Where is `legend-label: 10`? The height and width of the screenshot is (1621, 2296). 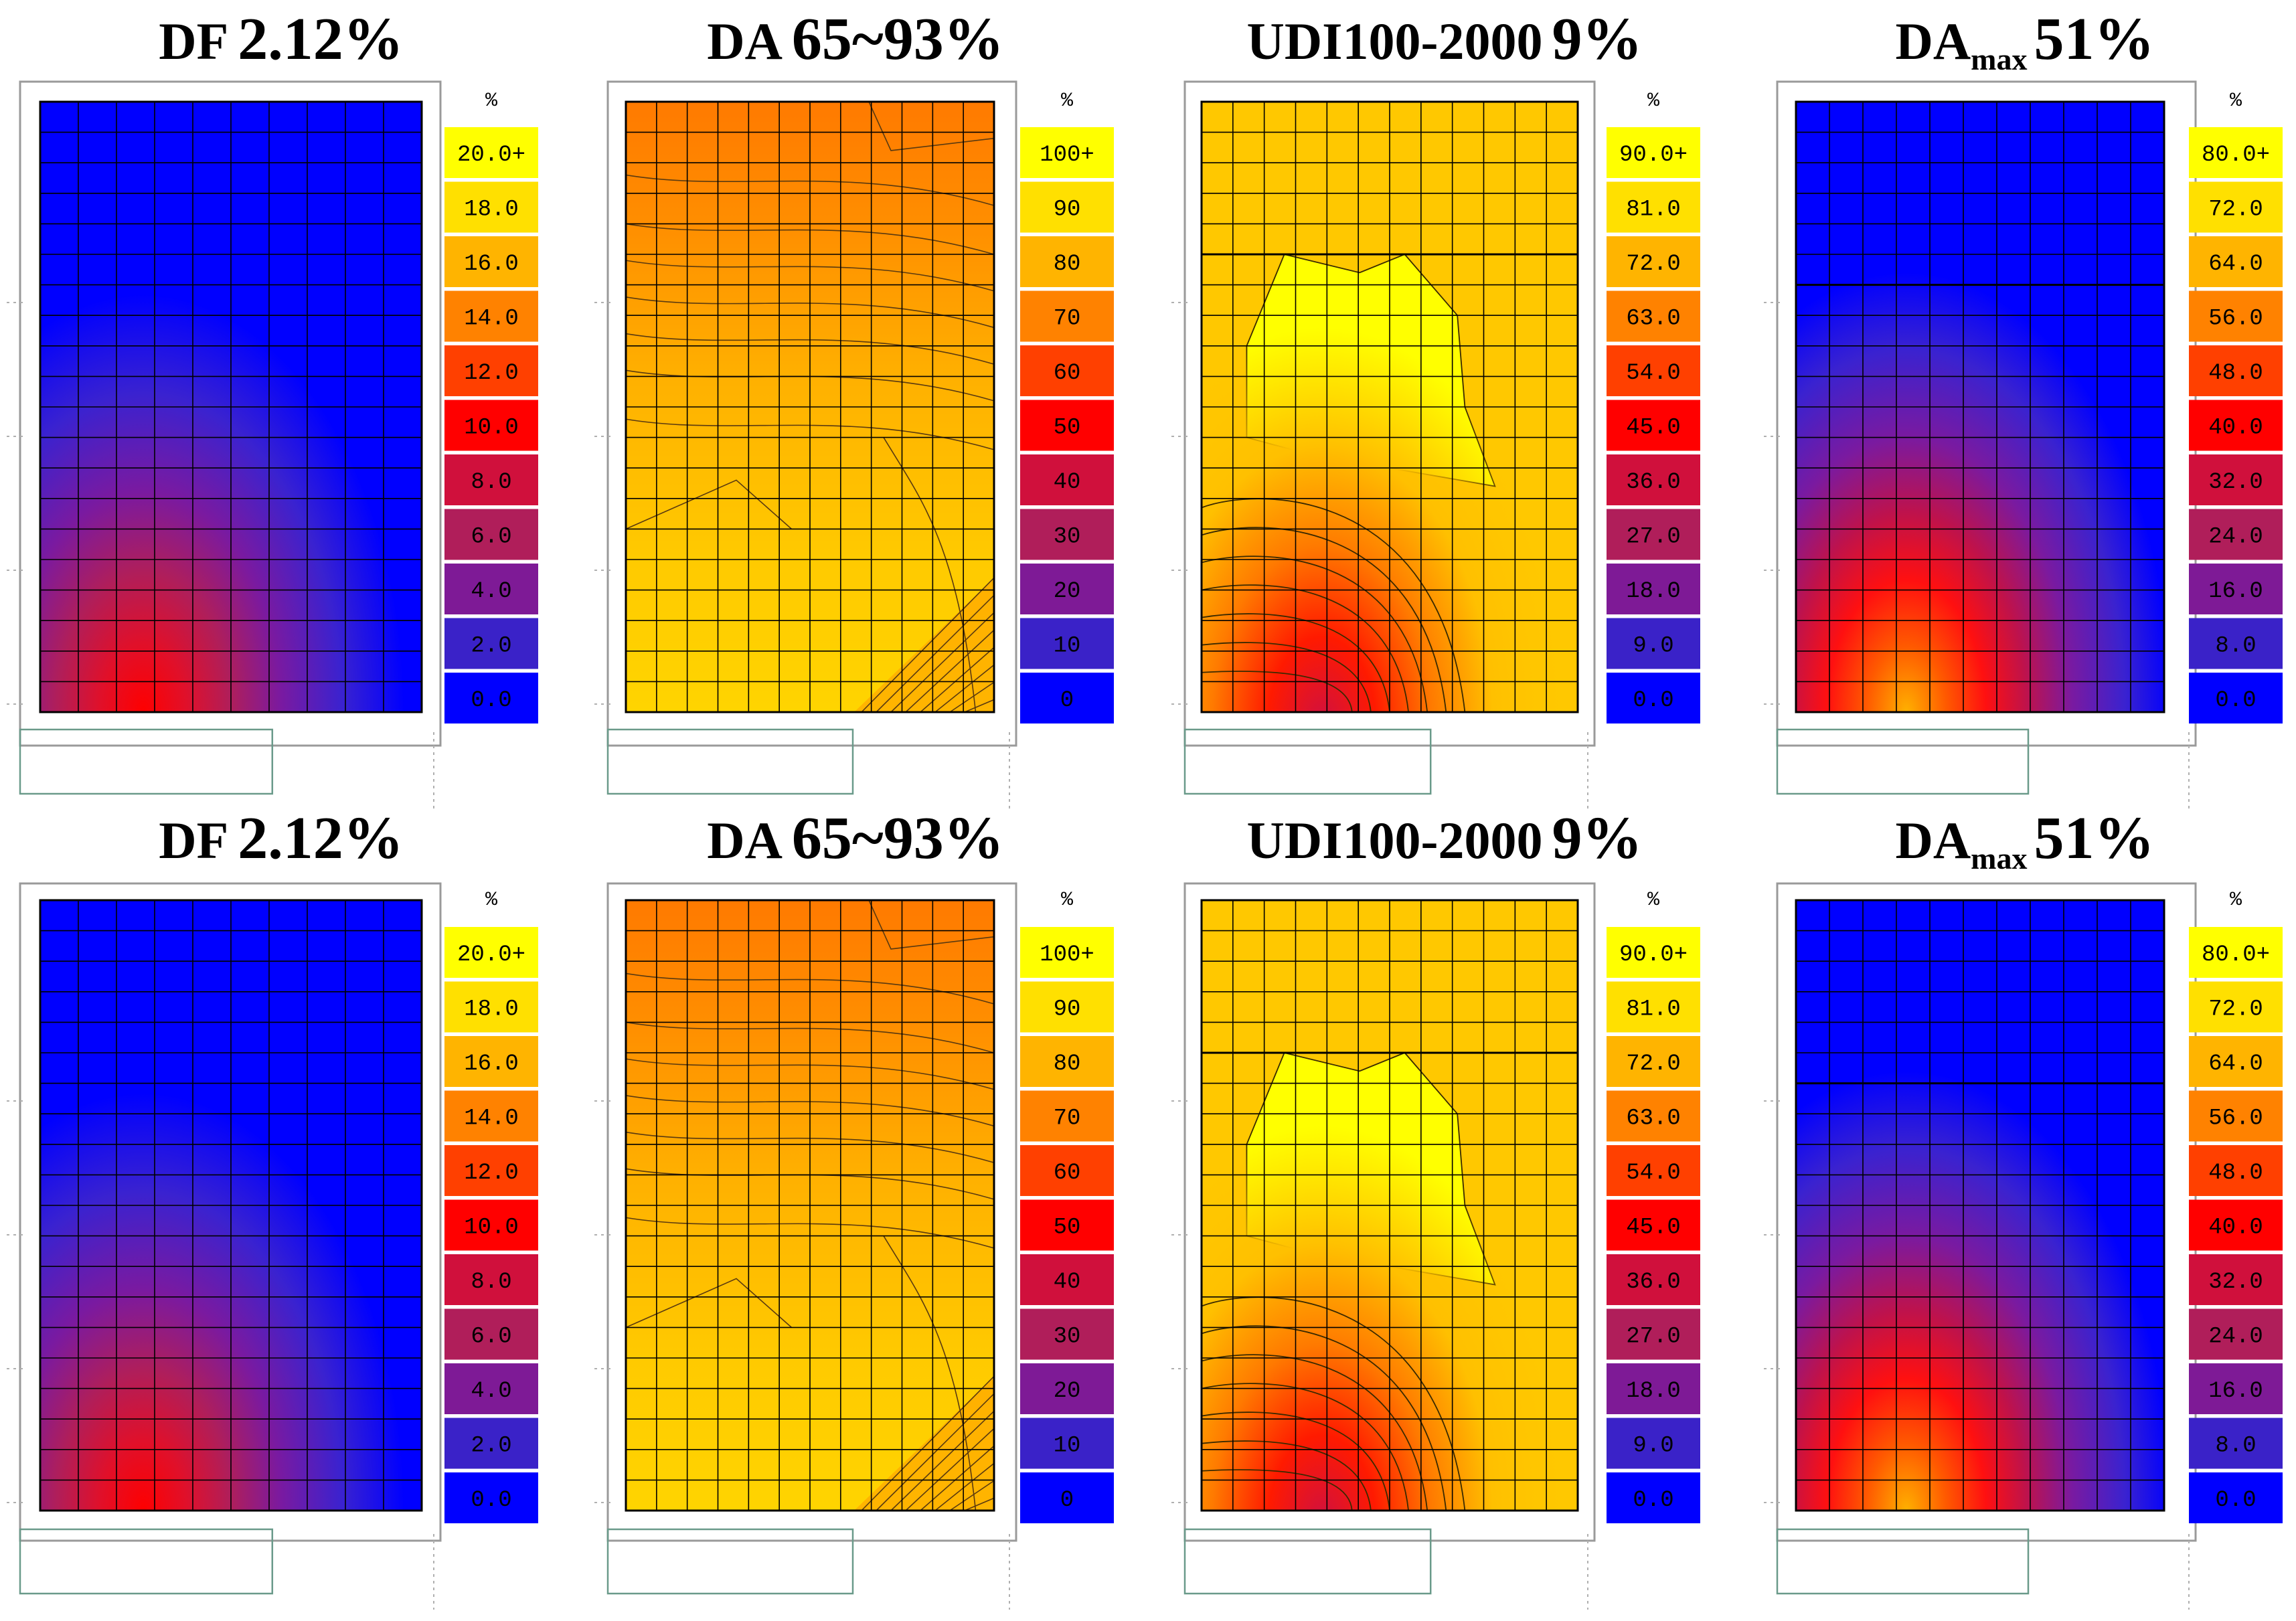
legend-label: 10 is located at coordinates (1067, 1446).